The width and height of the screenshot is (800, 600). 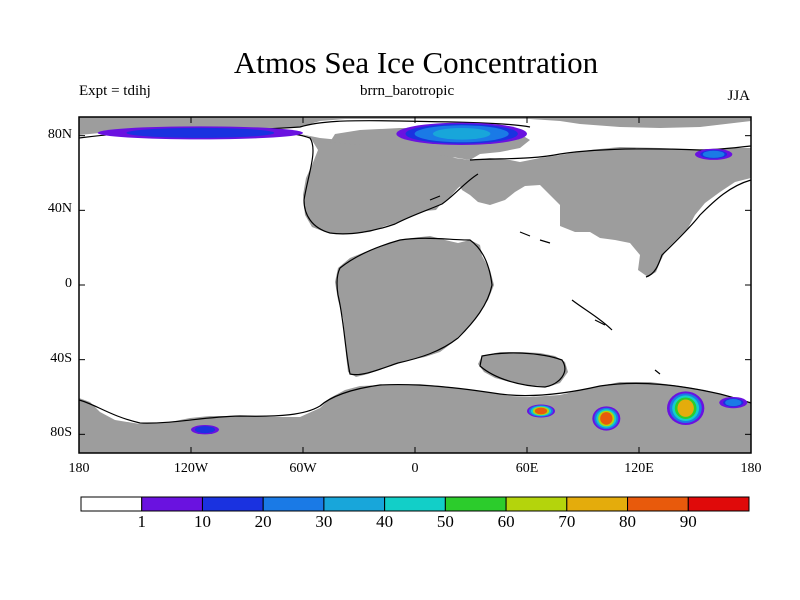 I want to click on colorbar-level-label: 1, so click(x=141, y=521).